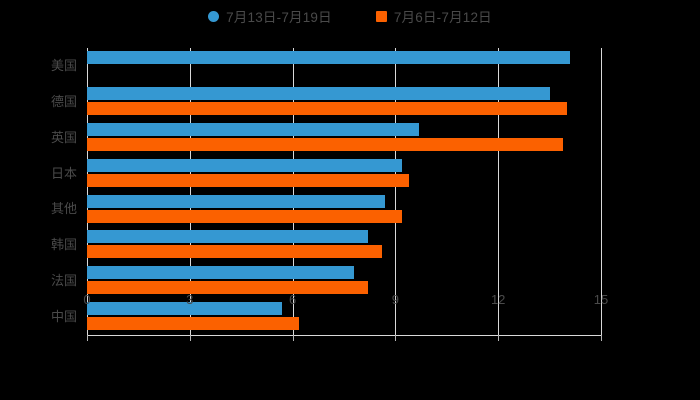 The height and width of the screenshot is (400, 700). I want to click on y-axis-category-label: 美国, so click(63, 65).